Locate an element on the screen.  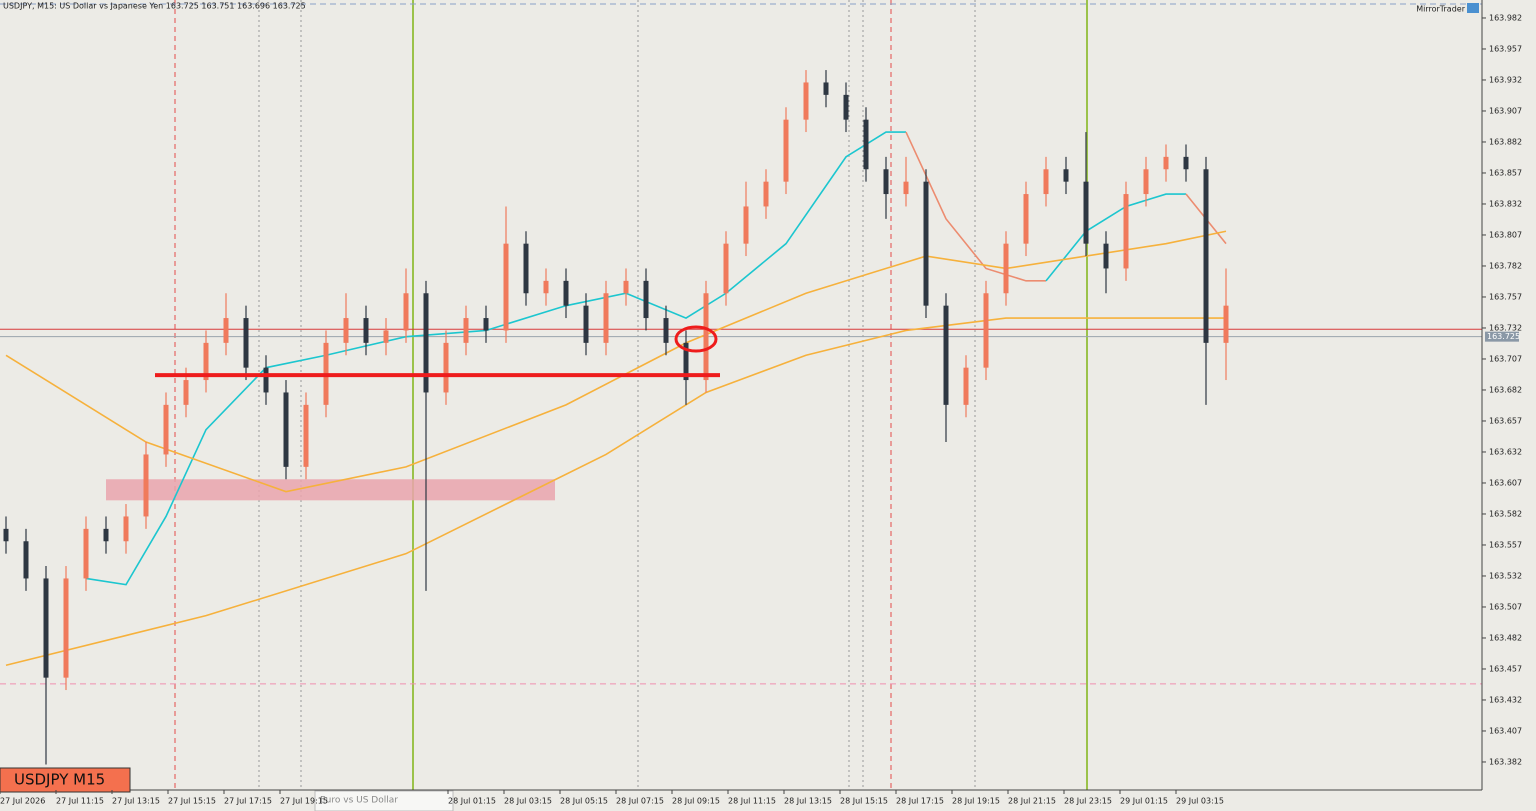
y-tick-label: 163.407 is located at coordinates (1505, 730).